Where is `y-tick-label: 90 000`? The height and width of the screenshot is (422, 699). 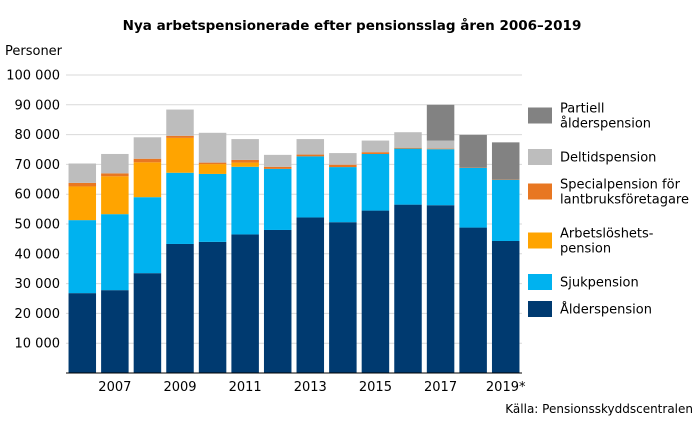 y-tick-label: 90 000 is located at coordinates (38, 105).